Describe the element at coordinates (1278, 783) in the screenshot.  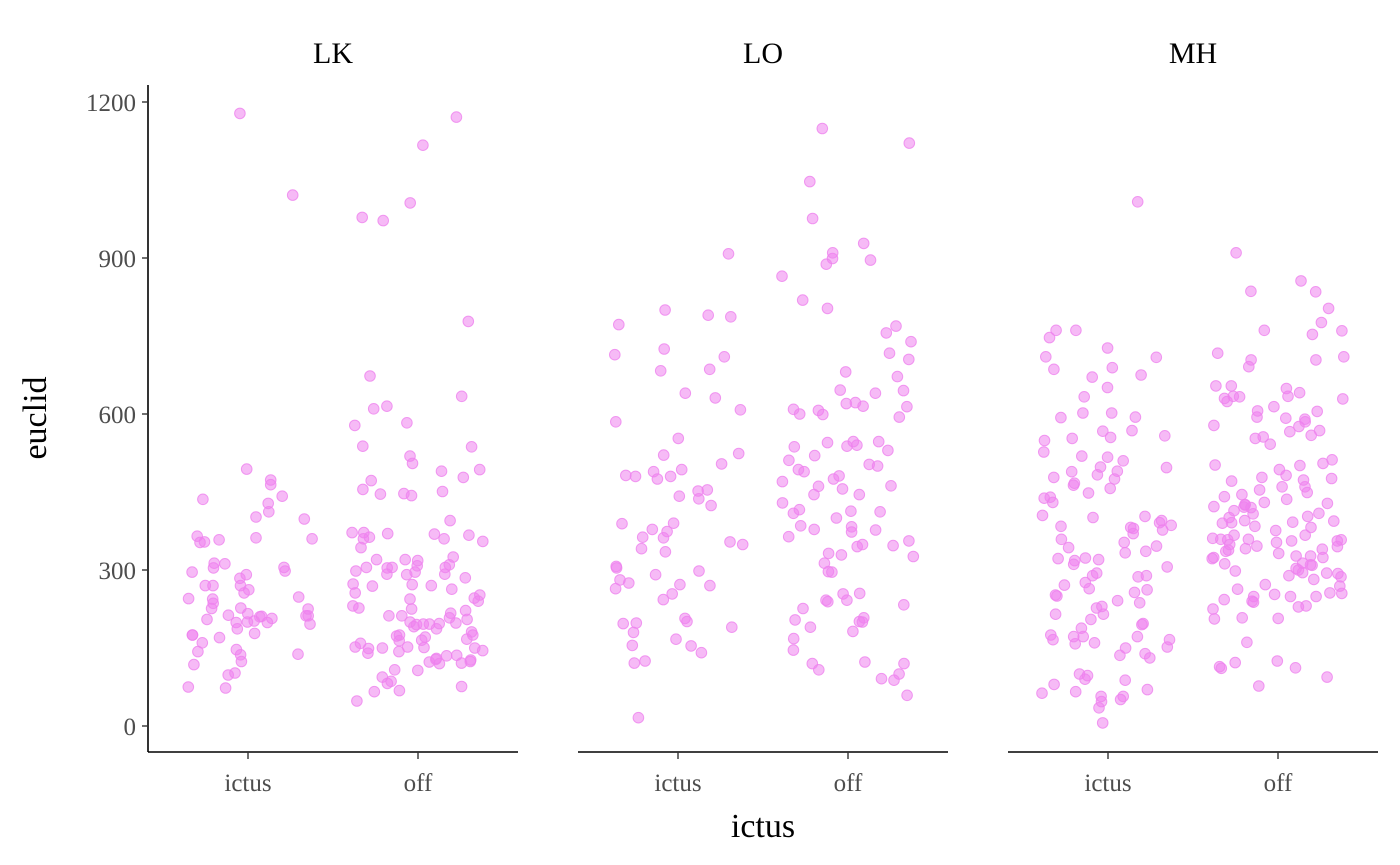
I see `x-tick-label: off` at that location.